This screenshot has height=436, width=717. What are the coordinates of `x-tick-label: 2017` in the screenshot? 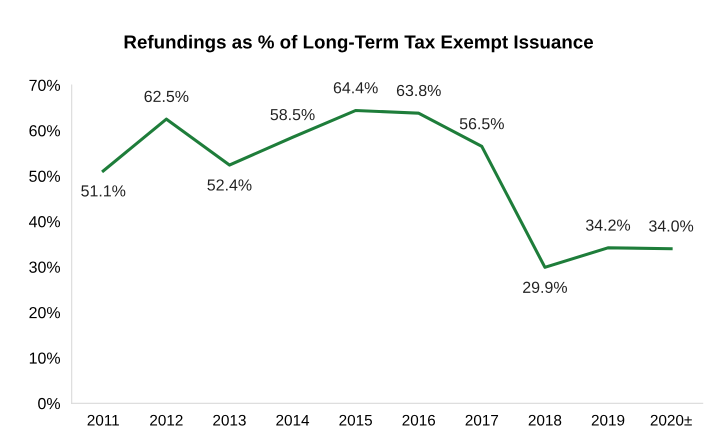 It's located at (482, 420).